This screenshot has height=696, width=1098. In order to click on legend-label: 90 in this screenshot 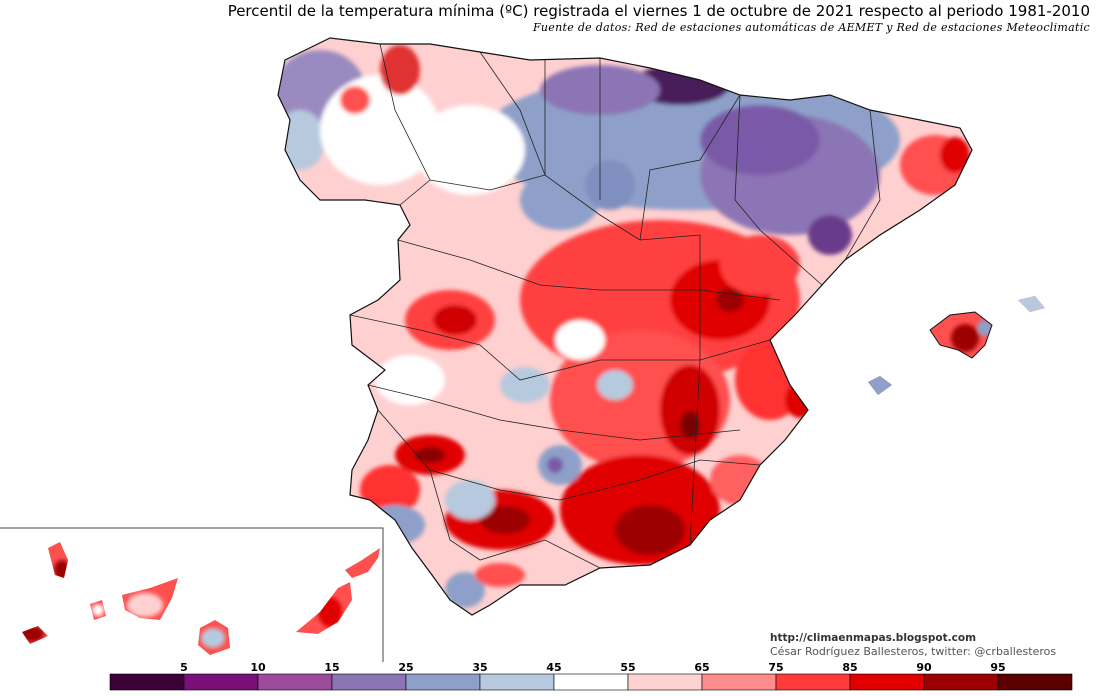, I will do `click(924, 667)`.